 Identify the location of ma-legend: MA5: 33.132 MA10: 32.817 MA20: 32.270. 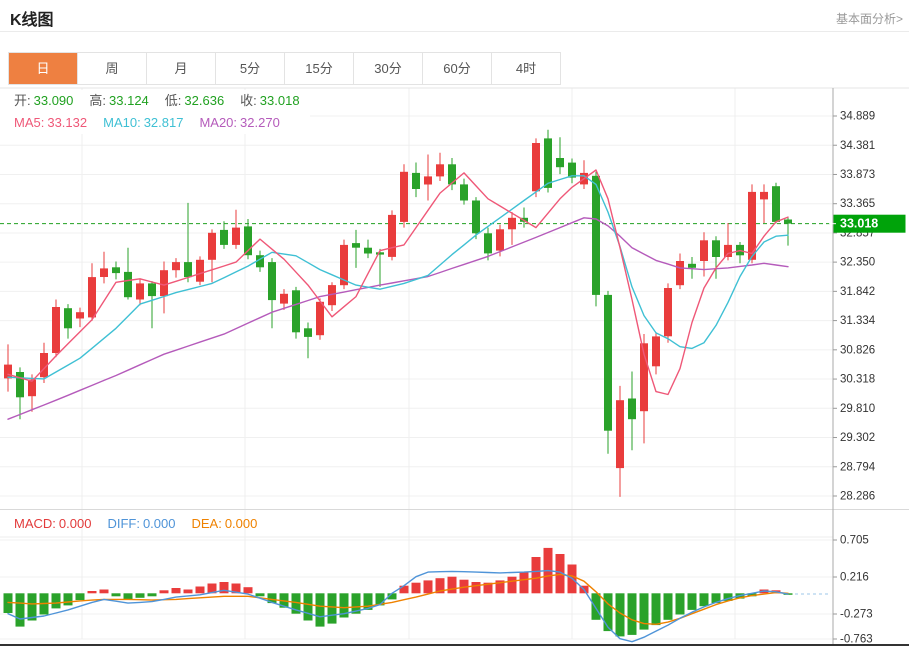
(155, 123).